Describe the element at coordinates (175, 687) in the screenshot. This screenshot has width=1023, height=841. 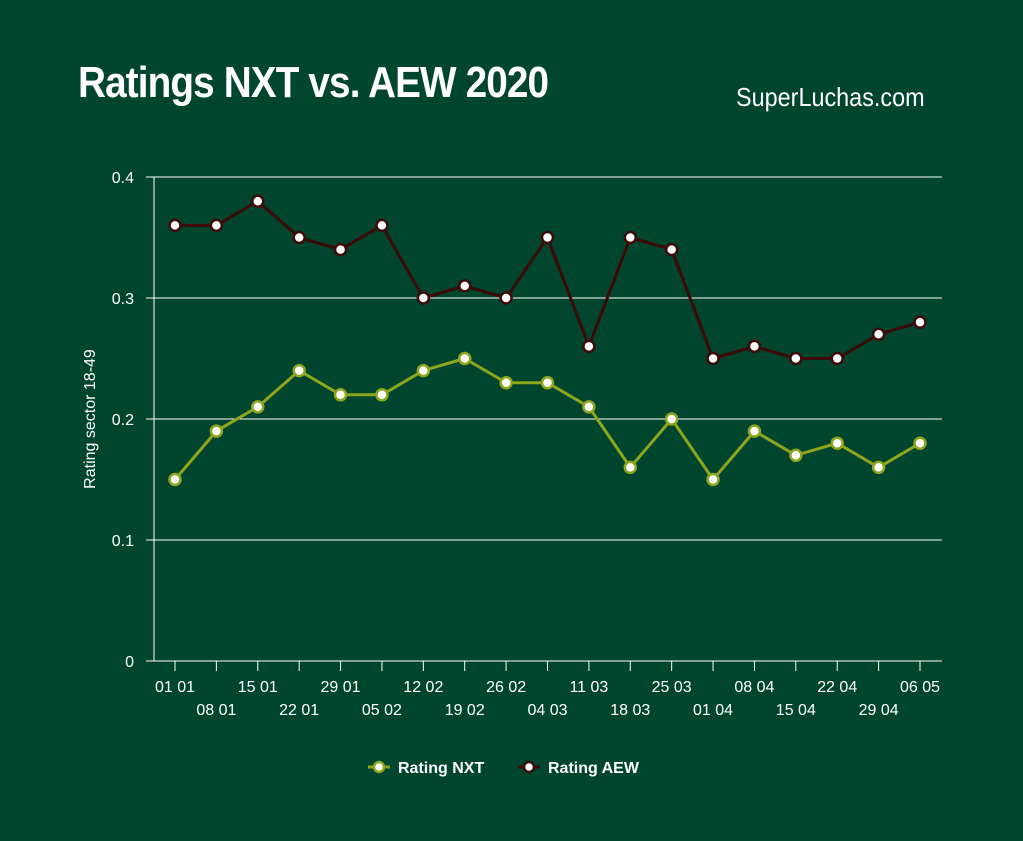
I see `x-tick-label: 01 01` at that location.